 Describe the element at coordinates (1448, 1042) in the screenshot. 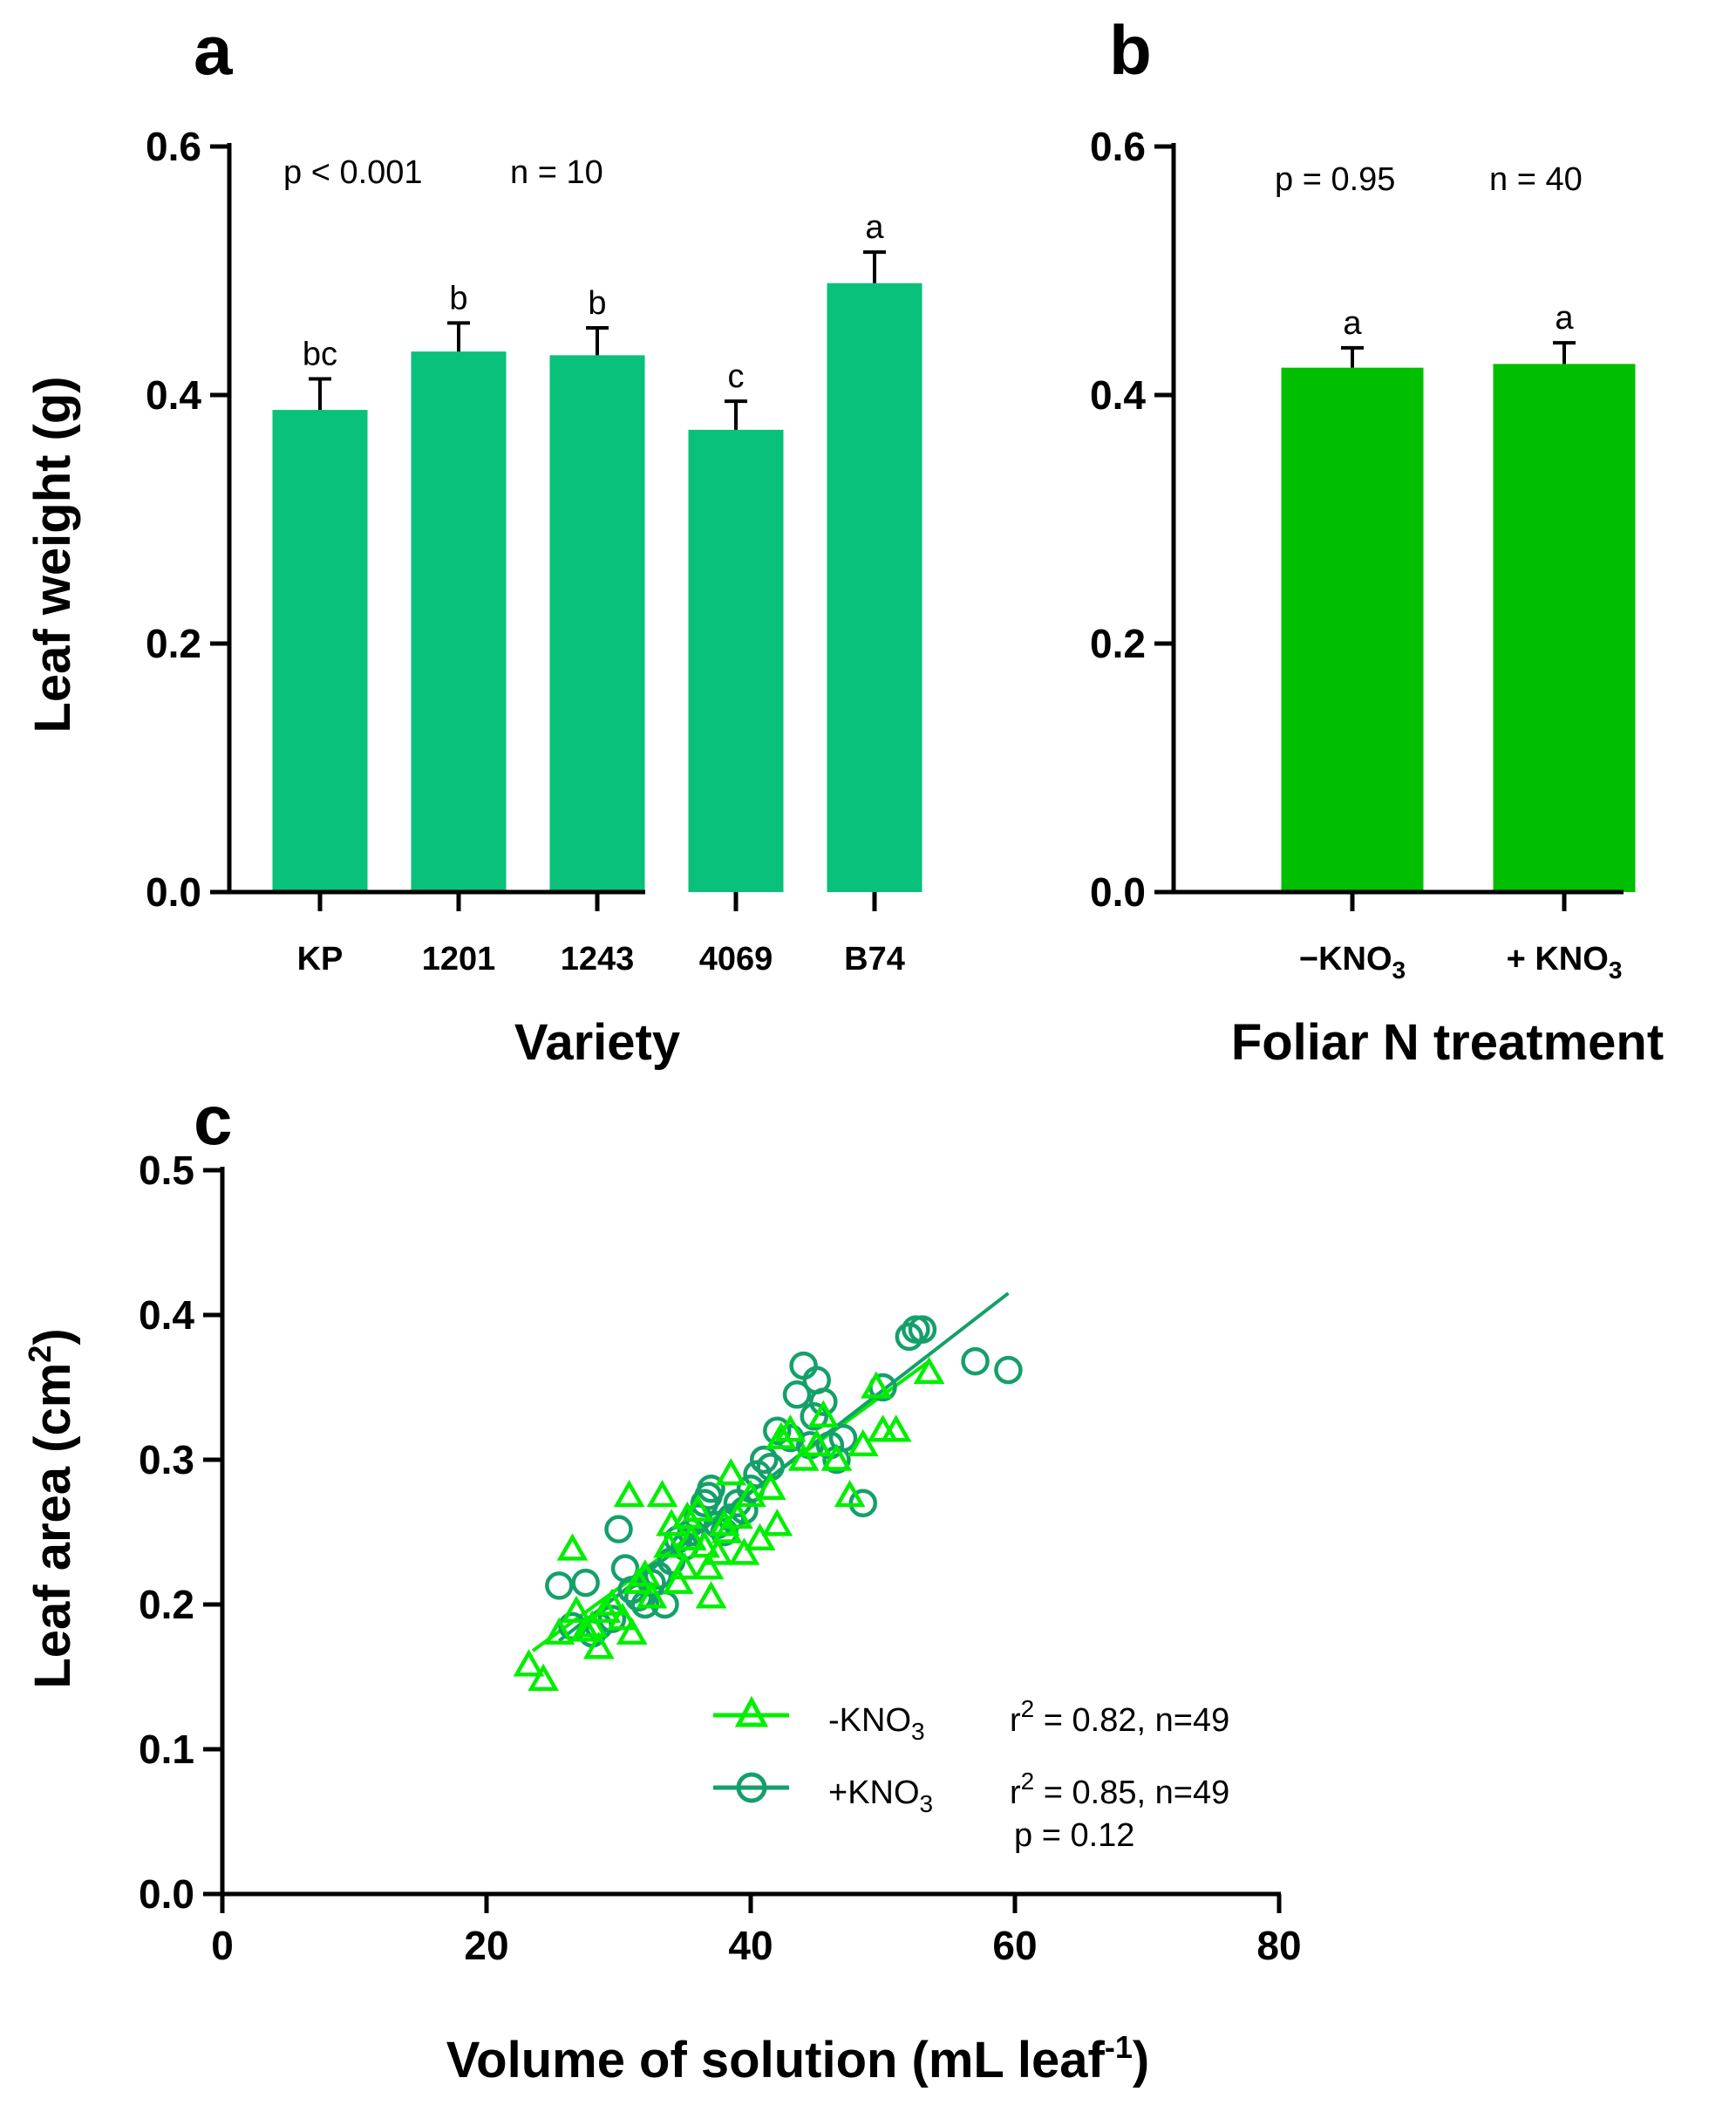

I see `panel-b-x-title: Foliar N treatment` at that location.